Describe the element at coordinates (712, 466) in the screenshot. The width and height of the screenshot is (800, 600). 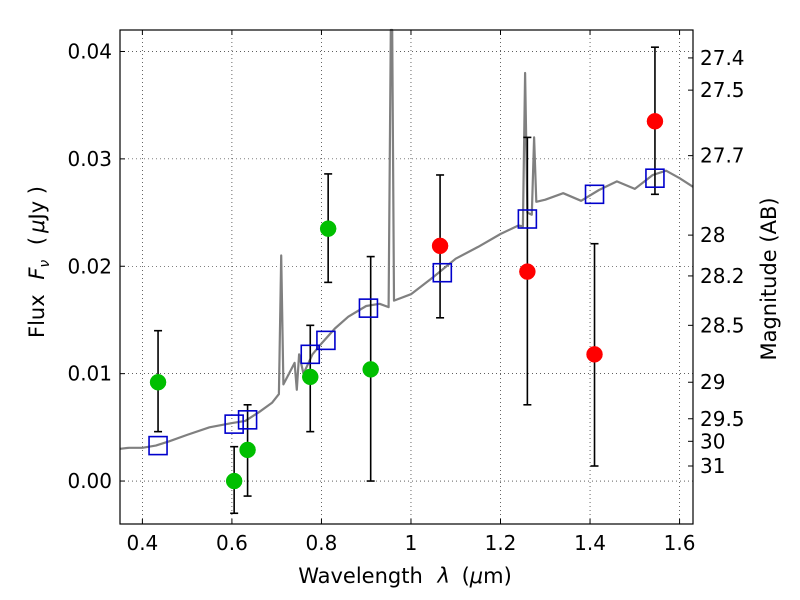
I see `y2-tick-label: 31` at that location.